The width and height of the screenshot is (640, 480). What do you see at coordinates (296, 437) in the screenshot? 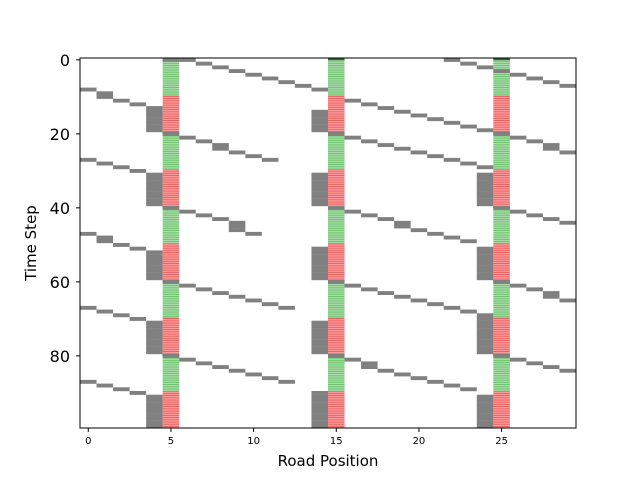
I see `x-axis-ticks: 0 5 10 15 20 25` at bounding box center [296, 437].